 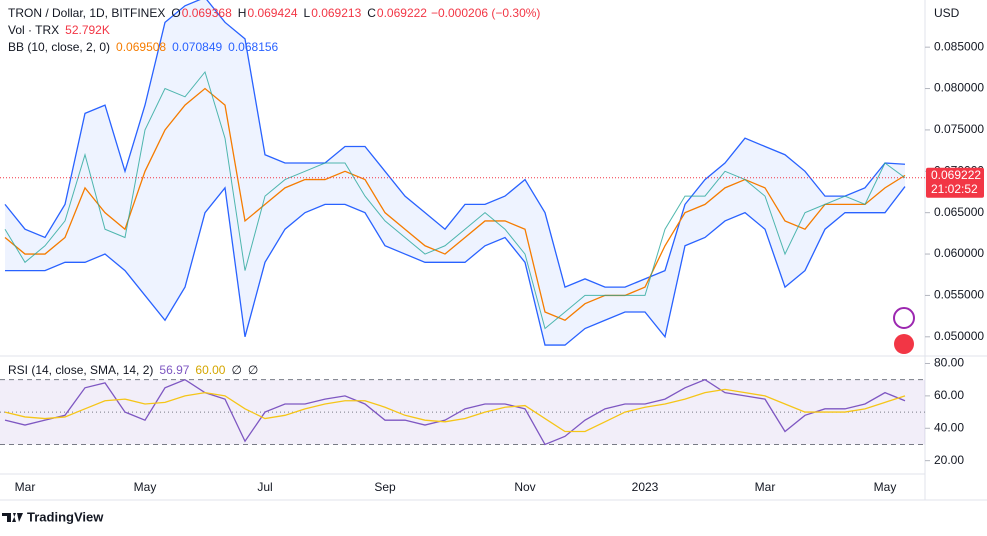 What do you see at coordinates (959, 46) in the screenshot?
I see `y-tick-label: 0.085000` at bounding box center [959, 46].